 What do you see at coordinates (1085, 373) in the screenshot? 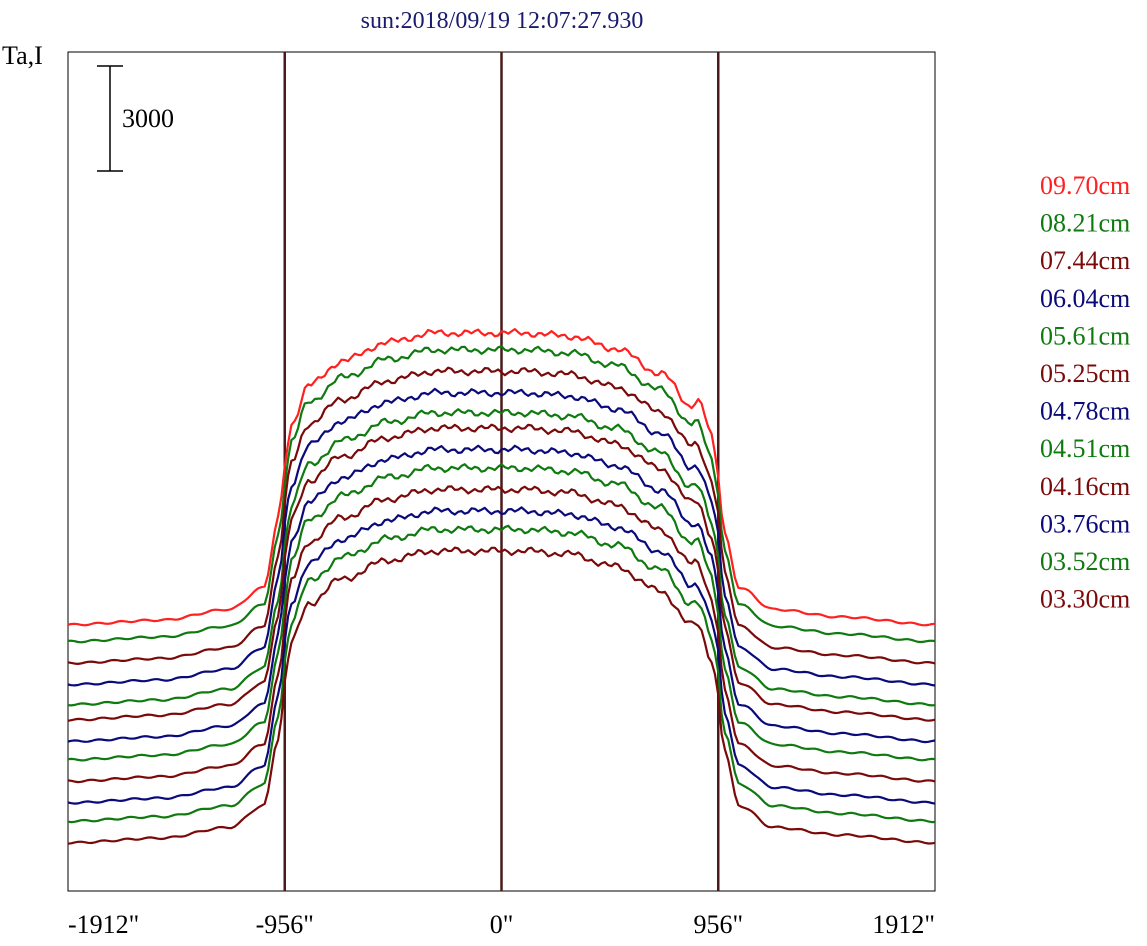
I see `legend-label: 05.25cm` at bounding box center [1085, 373].